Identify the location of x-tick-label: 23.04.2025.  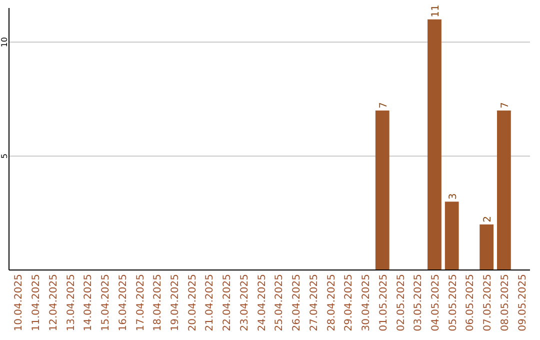
(244, 303).